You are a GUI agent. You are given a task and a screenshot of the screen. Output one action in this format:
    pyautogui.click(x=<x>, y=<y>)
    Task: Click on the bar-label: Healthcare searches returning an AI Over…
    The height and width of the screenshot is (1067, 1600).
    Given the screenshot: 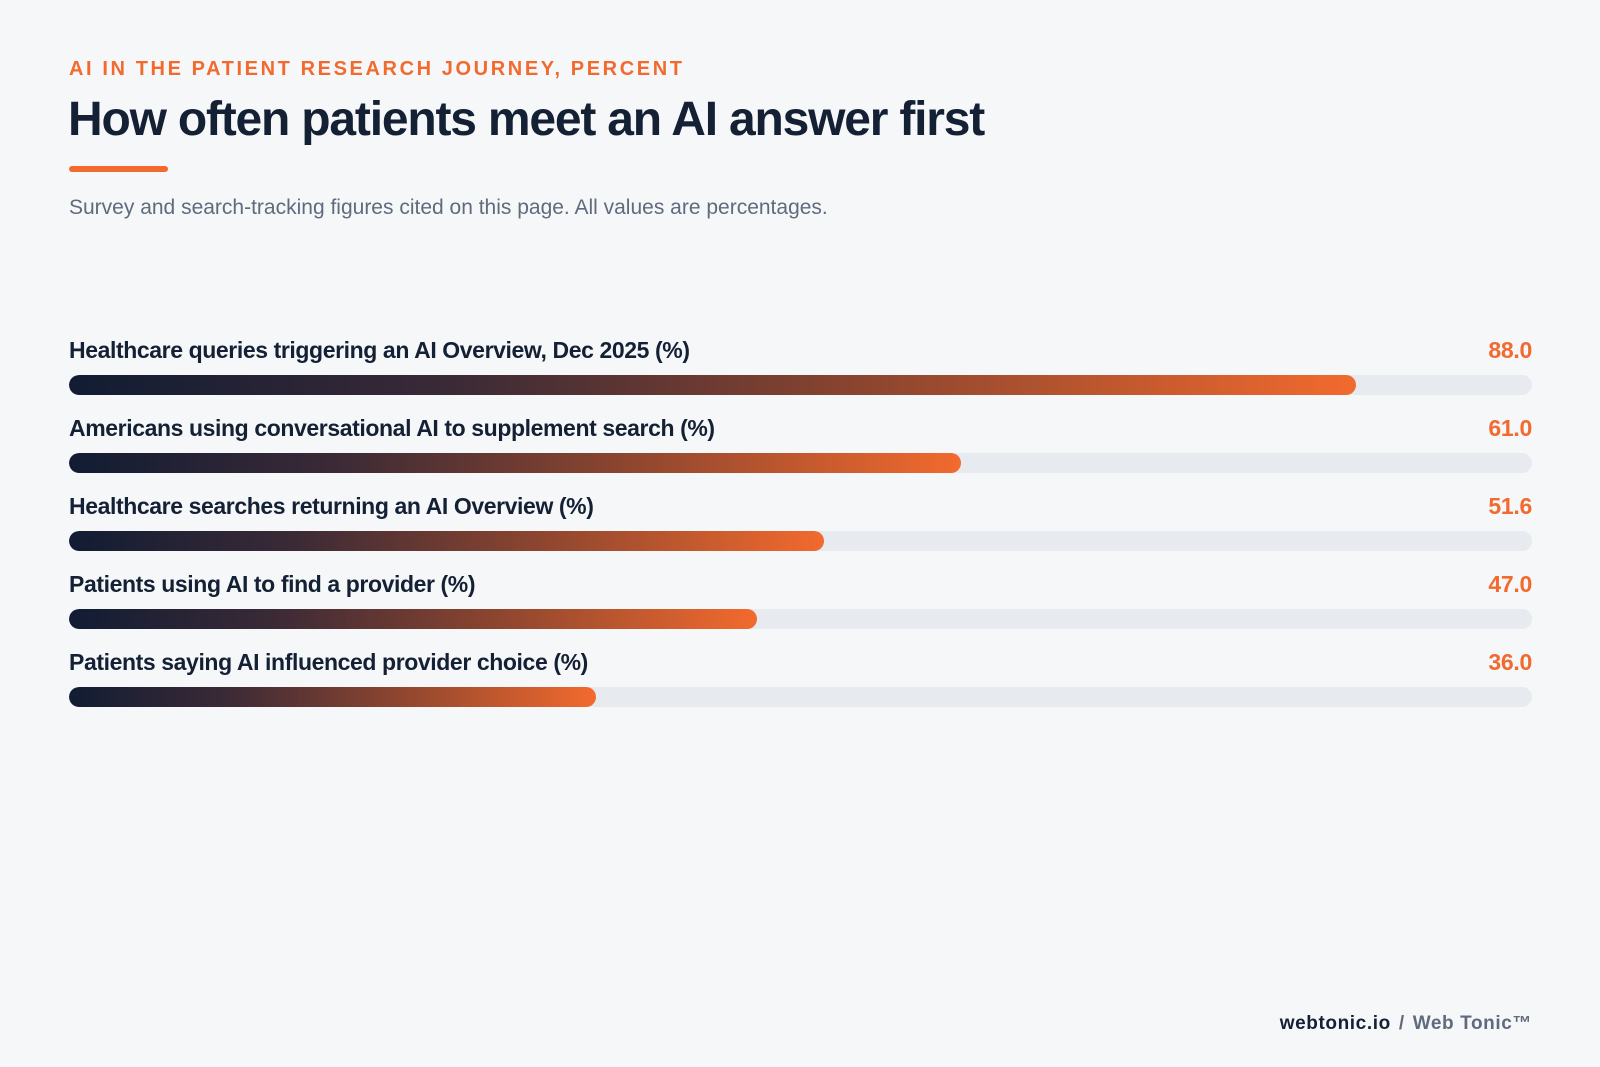 What is the action you would take?
    pyautogui.click(x=331, y=506)
    